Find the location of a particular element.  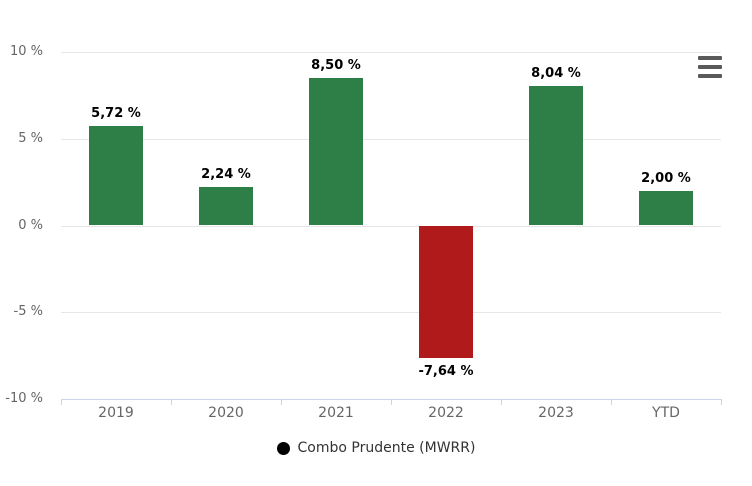

x-axis-label-2019: 2019 is located at coordinates (116, 413).